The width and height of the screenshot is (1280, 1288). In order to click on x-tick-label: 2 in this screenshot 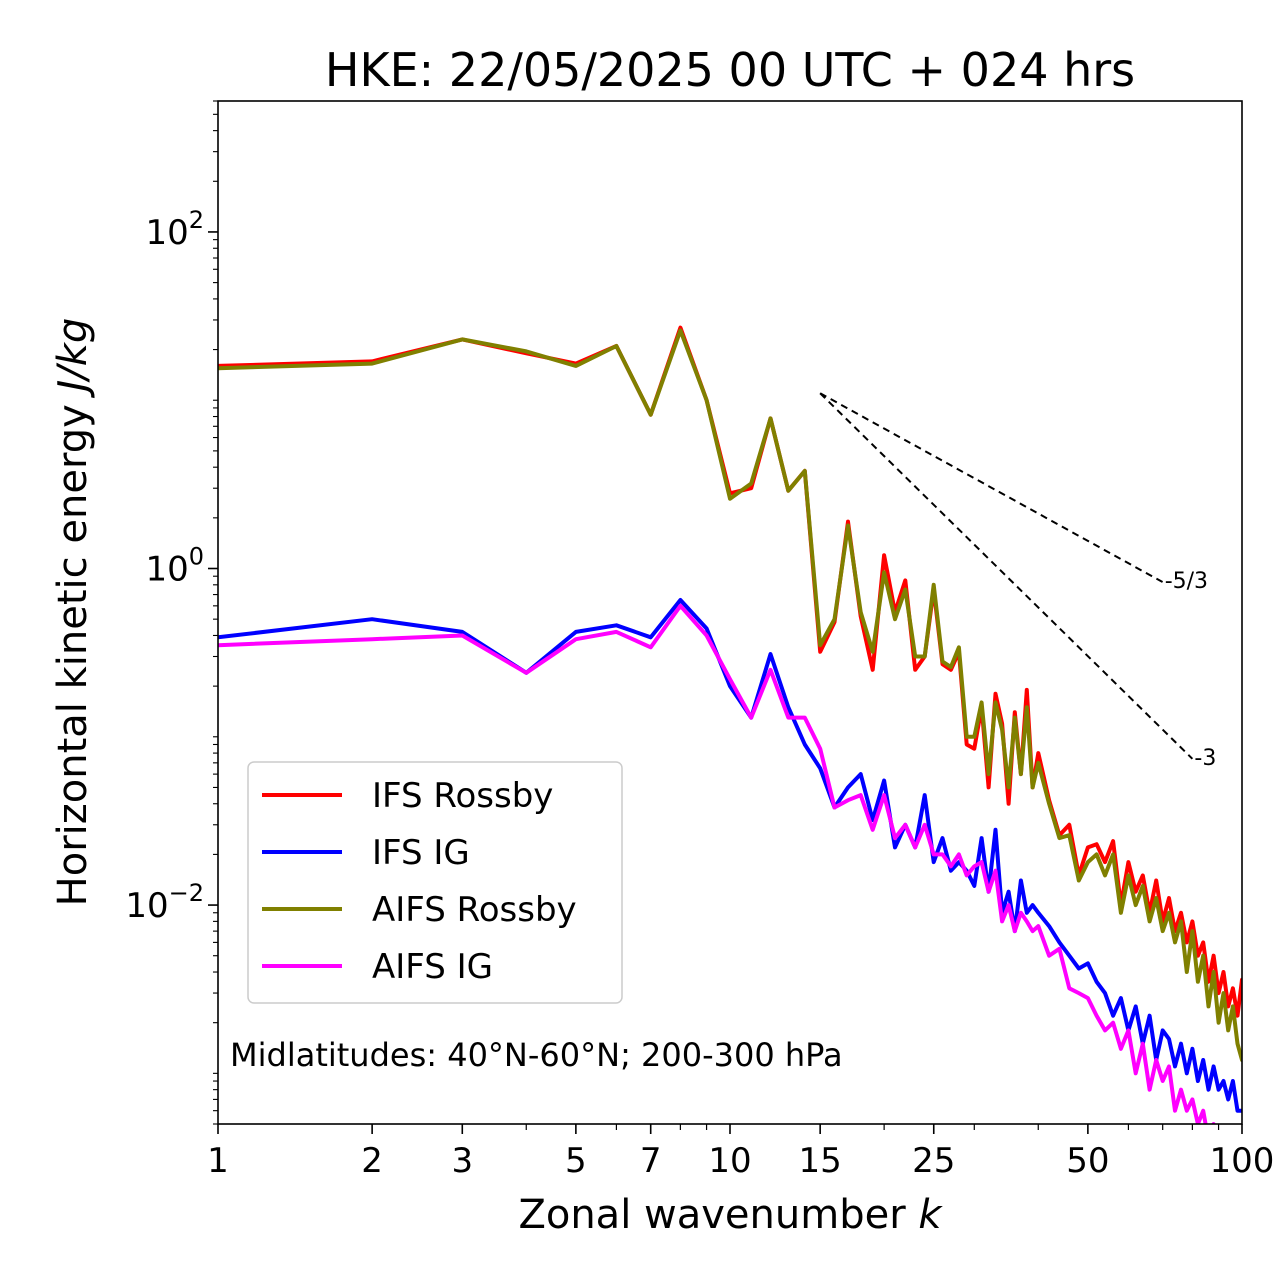, I will do `click(372, 1161)`.